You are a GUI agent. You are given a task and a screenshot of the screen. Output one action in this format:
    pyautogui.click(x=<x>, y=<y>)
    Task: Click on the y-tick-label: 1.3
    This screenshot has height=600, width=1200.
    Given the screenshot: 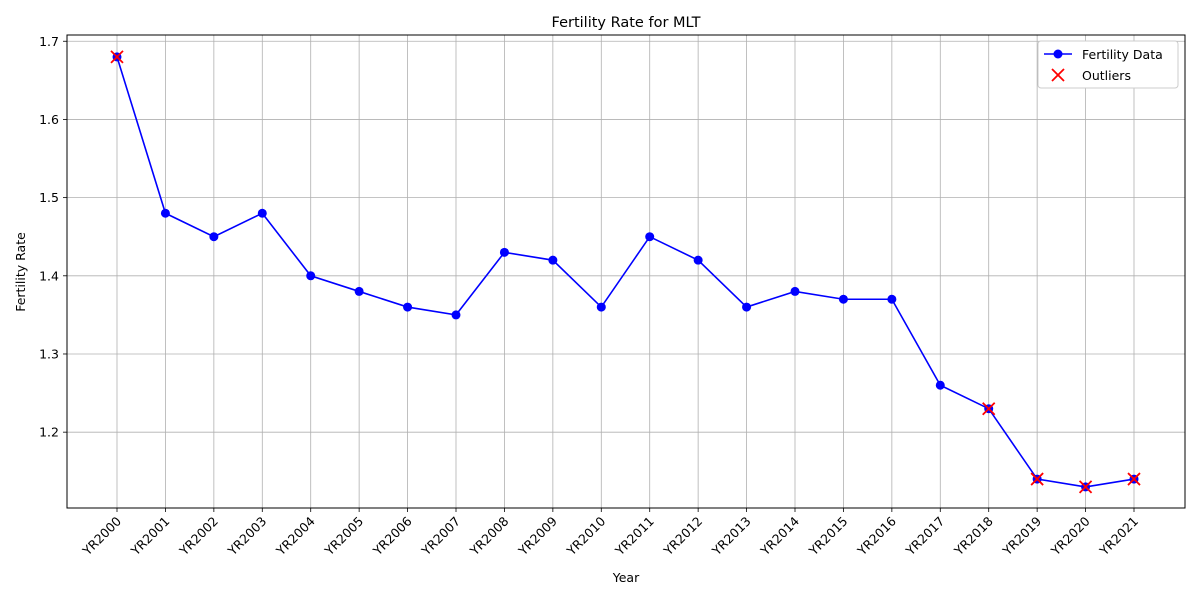 What is the action you would take?
    pyautogui.click(x=49, y=353)
    